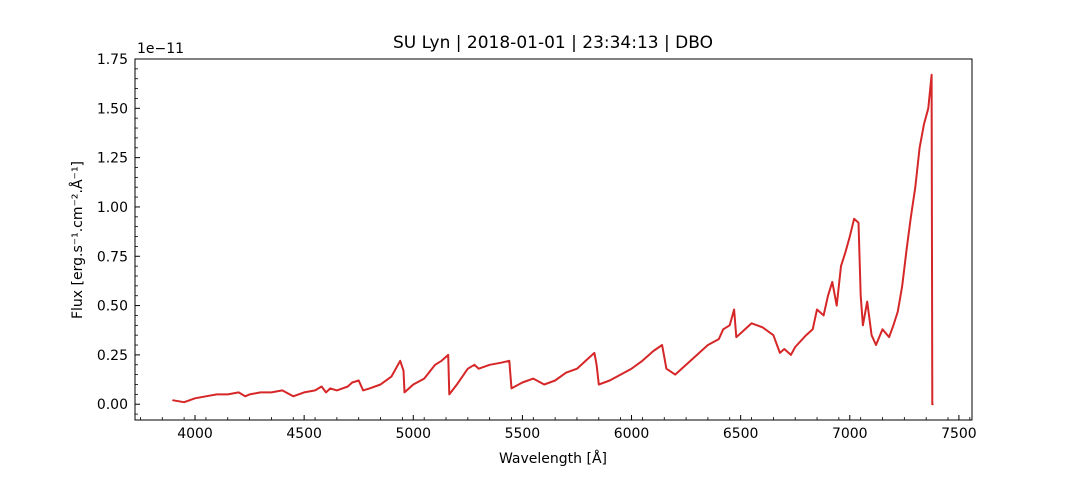  Describe the element at coordinates (553, 43) in the screenshot. I see `chart-title: SU Lyn | 2018-01-01 | 23:34:13 | DBO` at that location.